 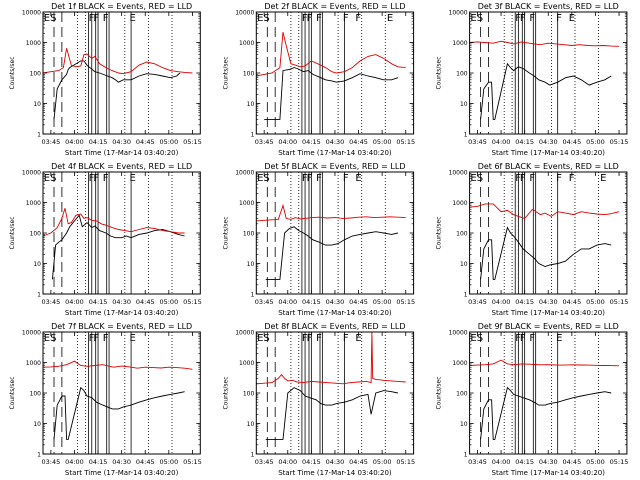 I want to click on chart-title: Det 8f BLACK = Events, RED = LLD, so click(x=334, y=326).